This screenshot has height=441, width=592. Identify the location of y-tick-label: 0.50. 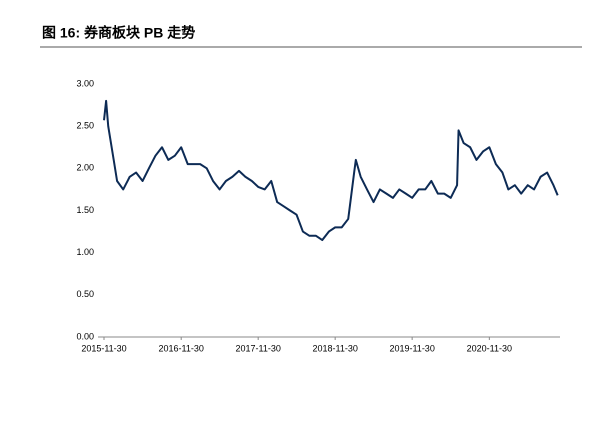
(85, 294).